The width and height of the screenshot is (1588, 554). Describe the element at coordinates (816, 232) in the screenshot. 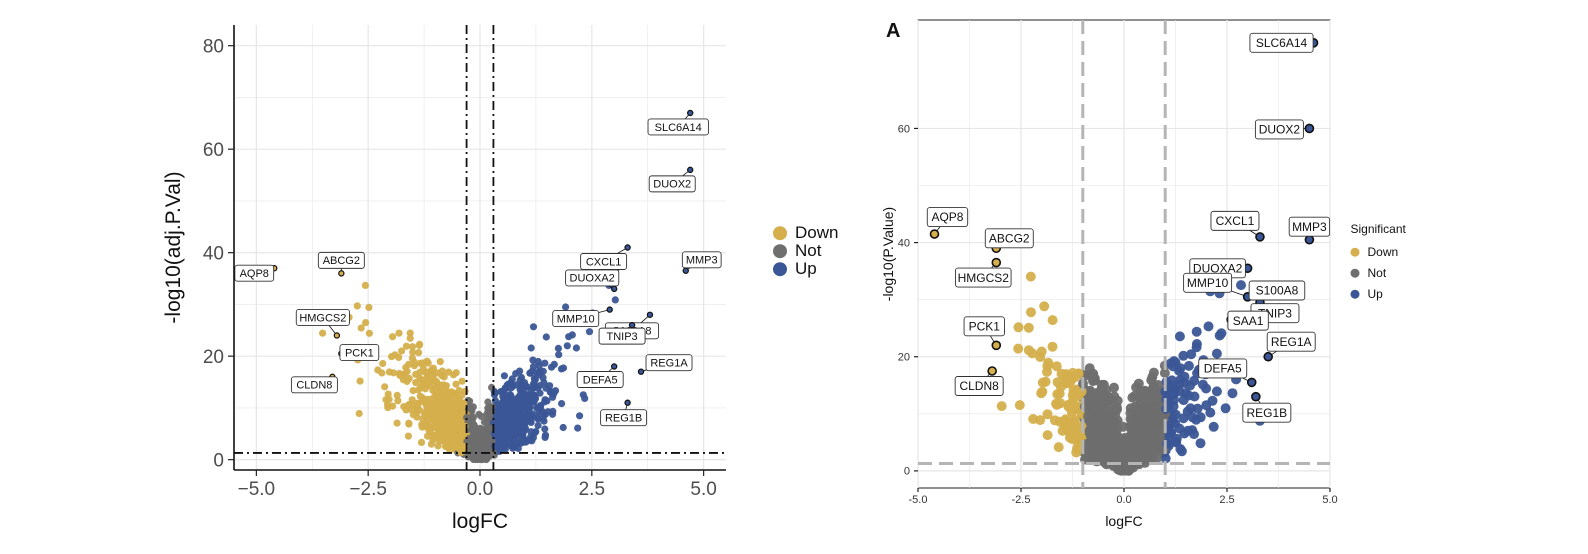

I see `legend-label-down: Down` at that location.